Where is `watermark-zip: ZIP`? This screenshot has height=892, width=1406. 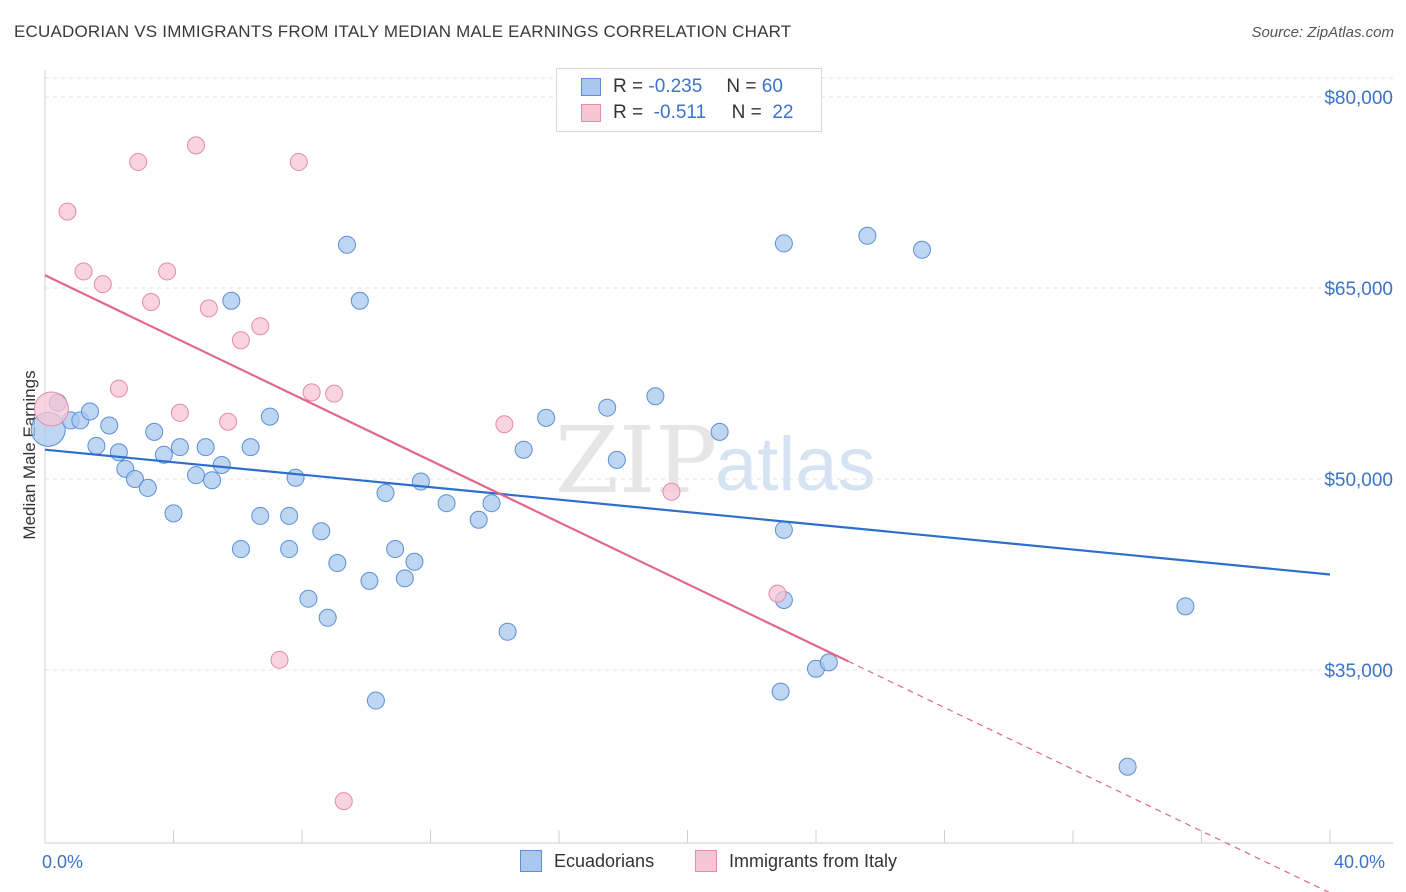 watermark-zip: ZIP is located at coordinates (636, 460).